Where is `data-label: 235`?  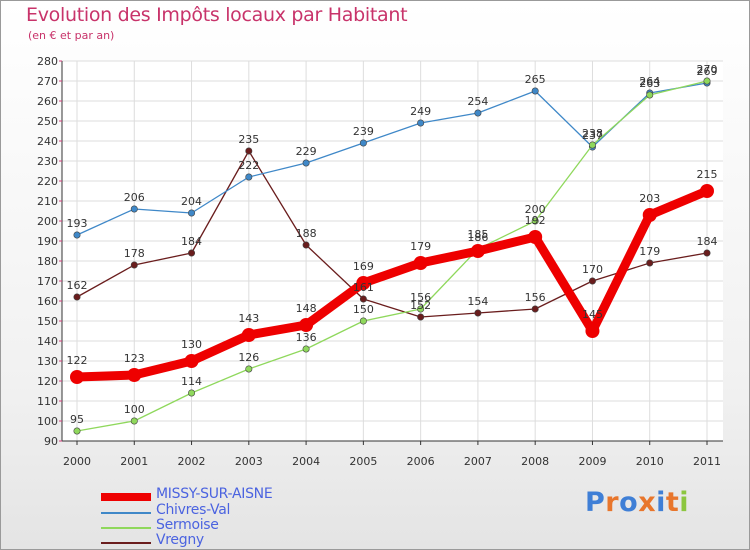
data-label: 235 is located at coordinates (248, 139).